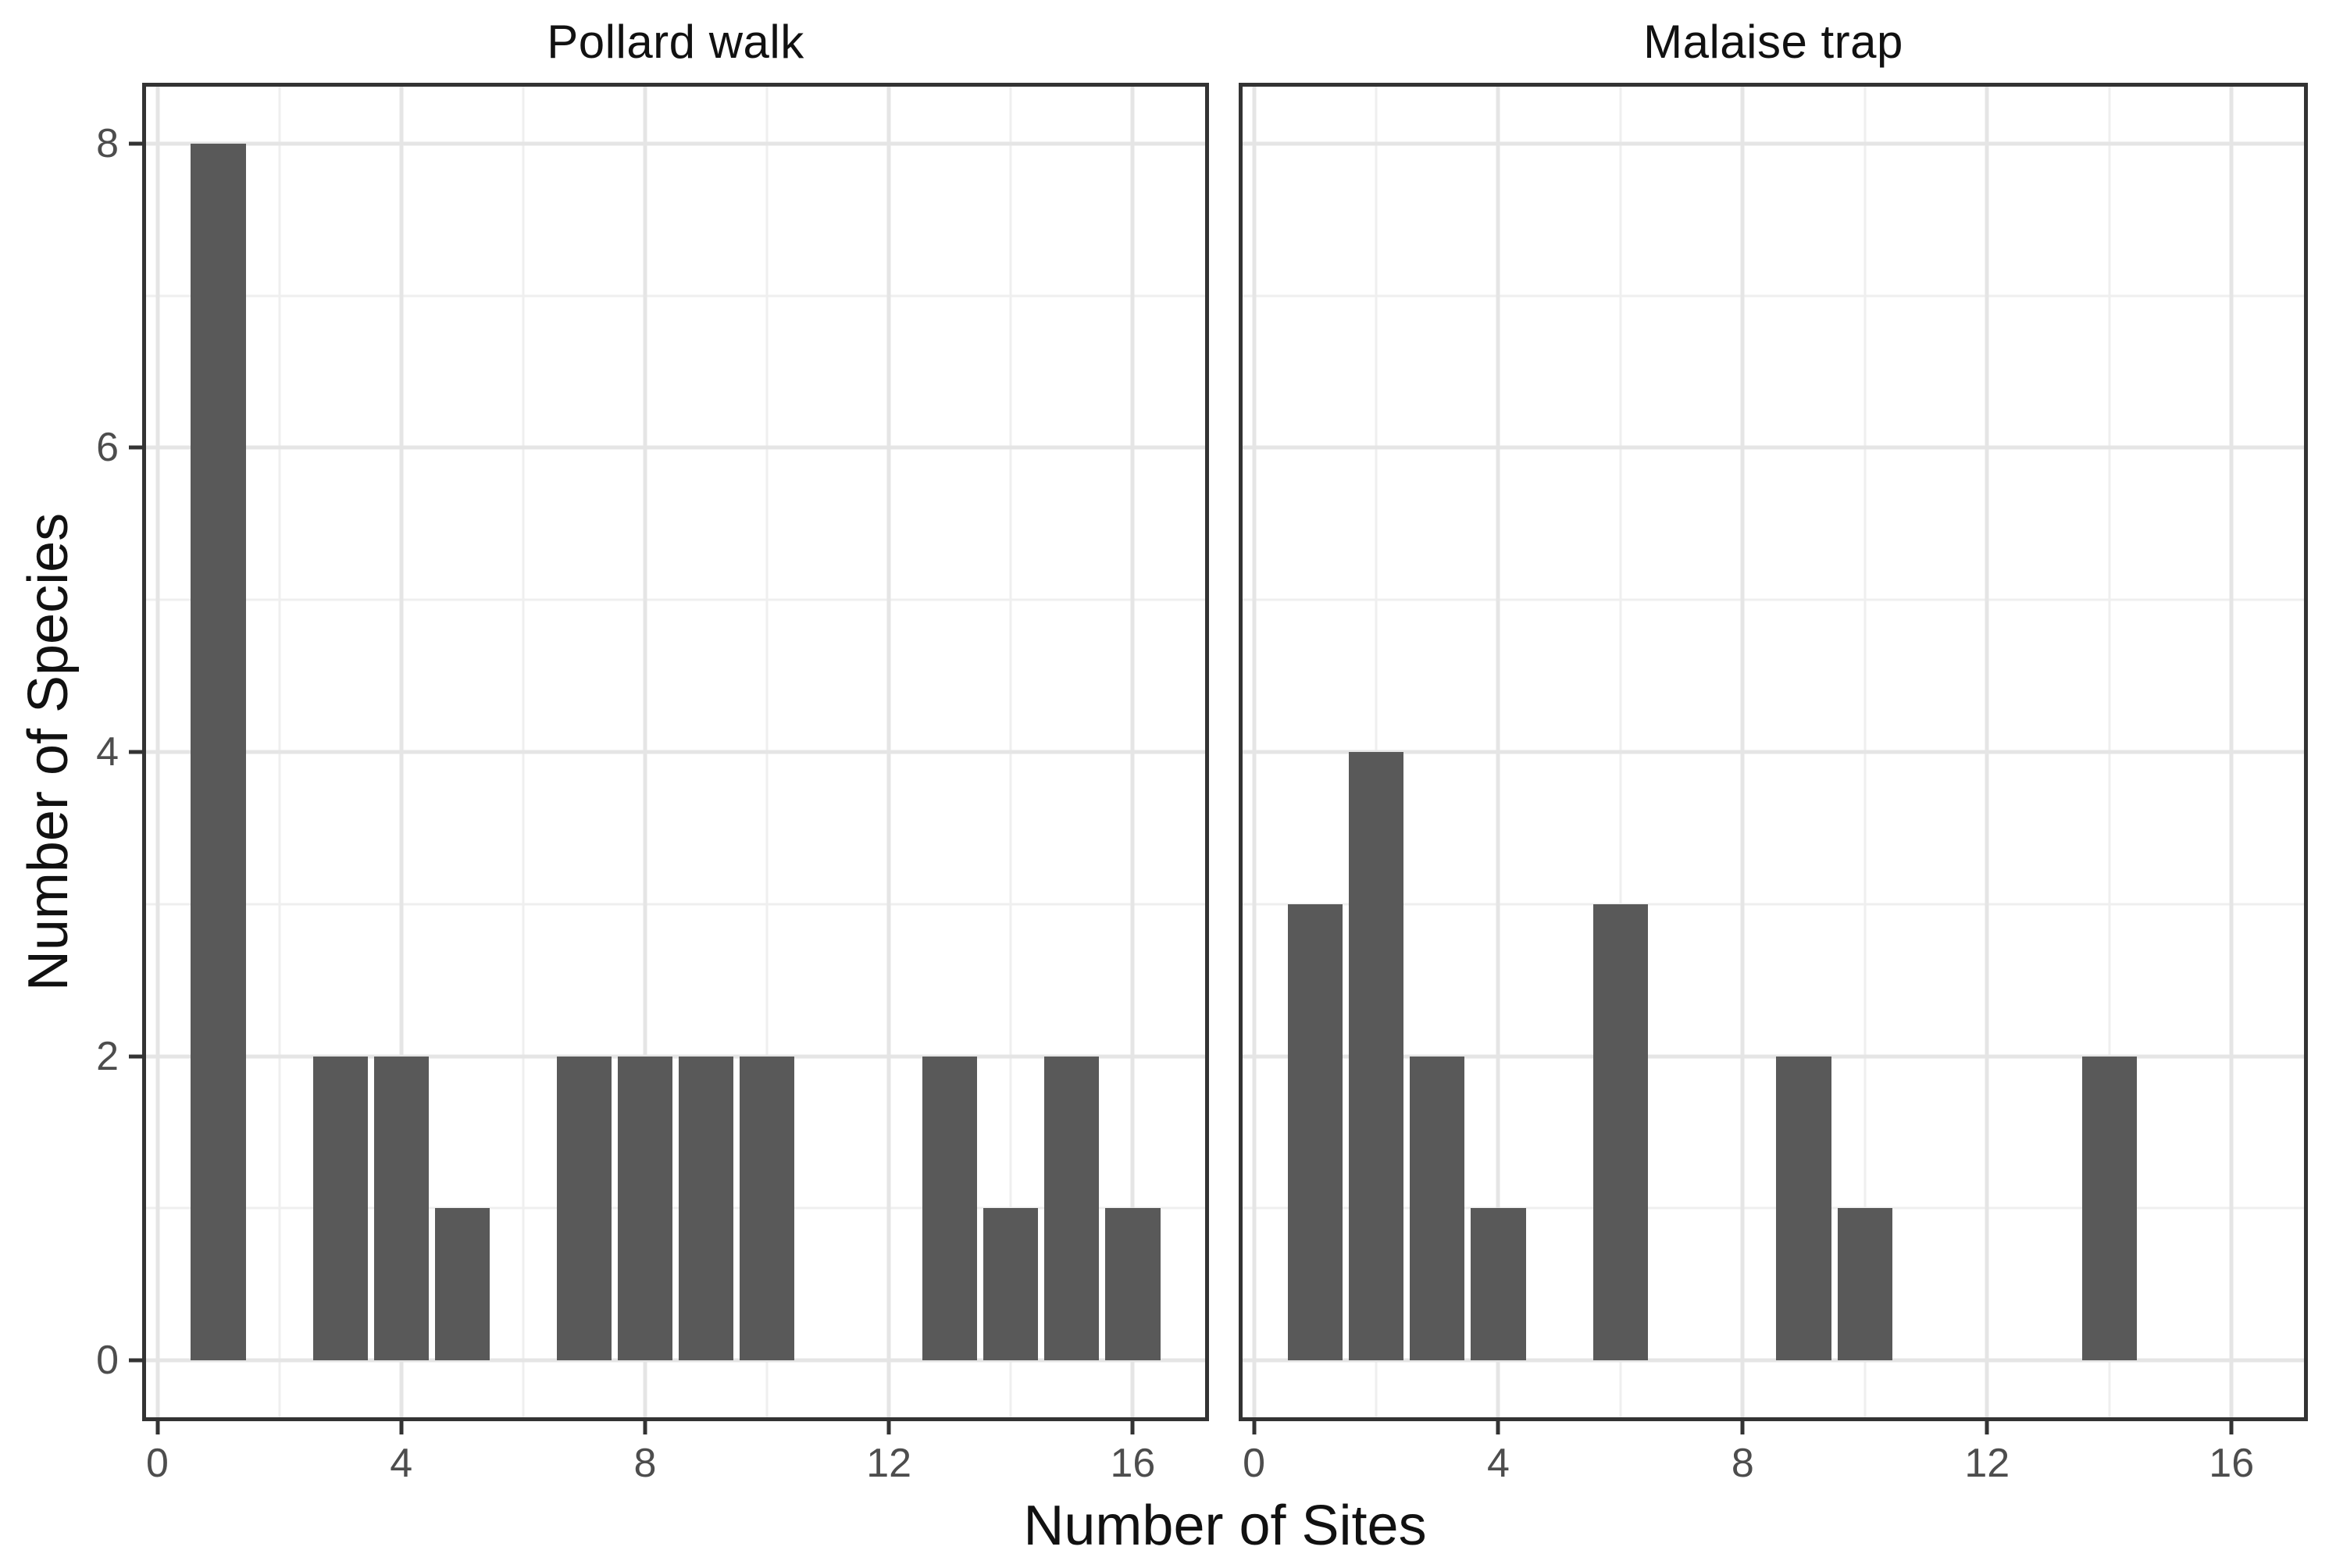 Image resolution: width=2336 pixels, height=1568 pixels. What do you see at coordinates (1225, 1526) in the screenshot?
I see `x-axis-title: Number of Sites` at bounding box center [1225, 1526].